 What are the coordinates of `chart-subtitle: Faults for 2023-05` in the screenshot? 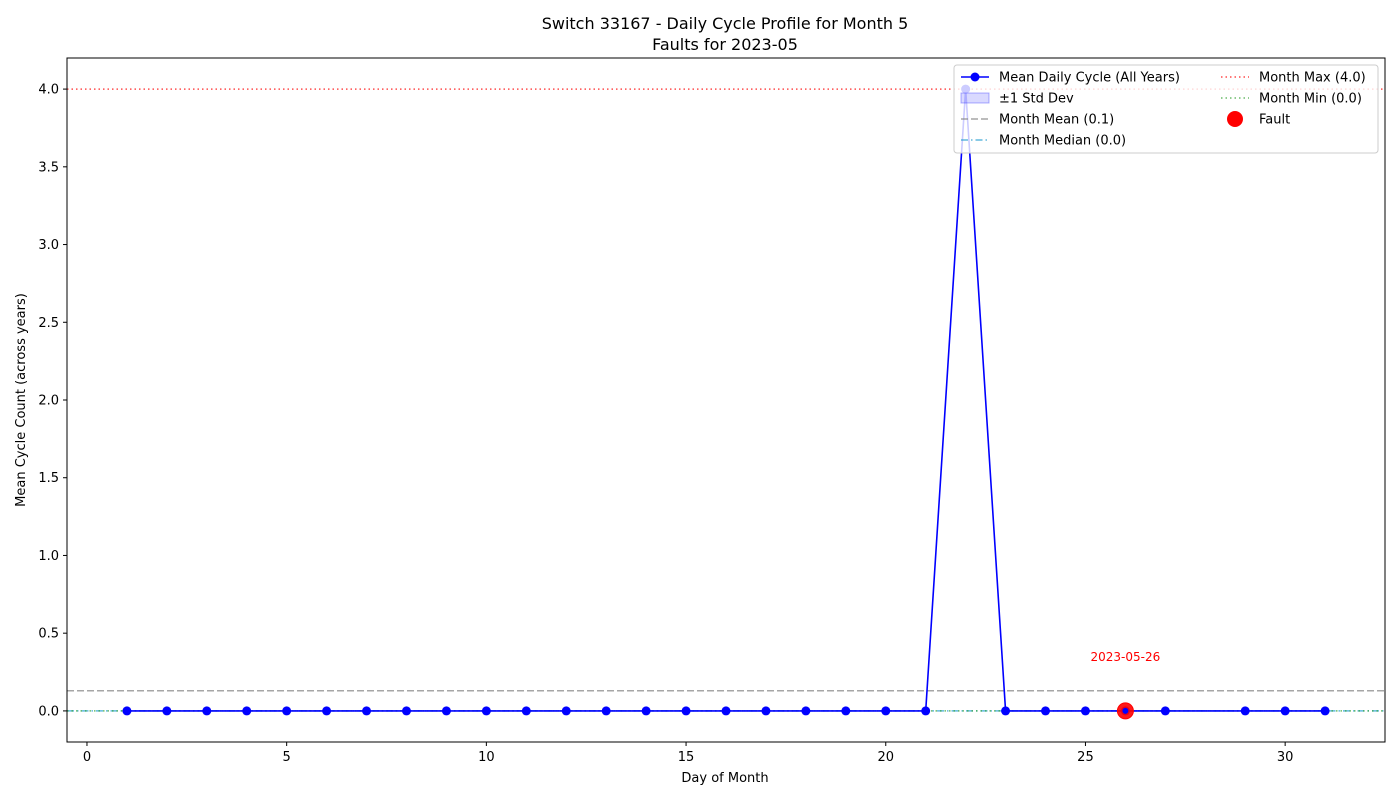 It's located at (725, 44).